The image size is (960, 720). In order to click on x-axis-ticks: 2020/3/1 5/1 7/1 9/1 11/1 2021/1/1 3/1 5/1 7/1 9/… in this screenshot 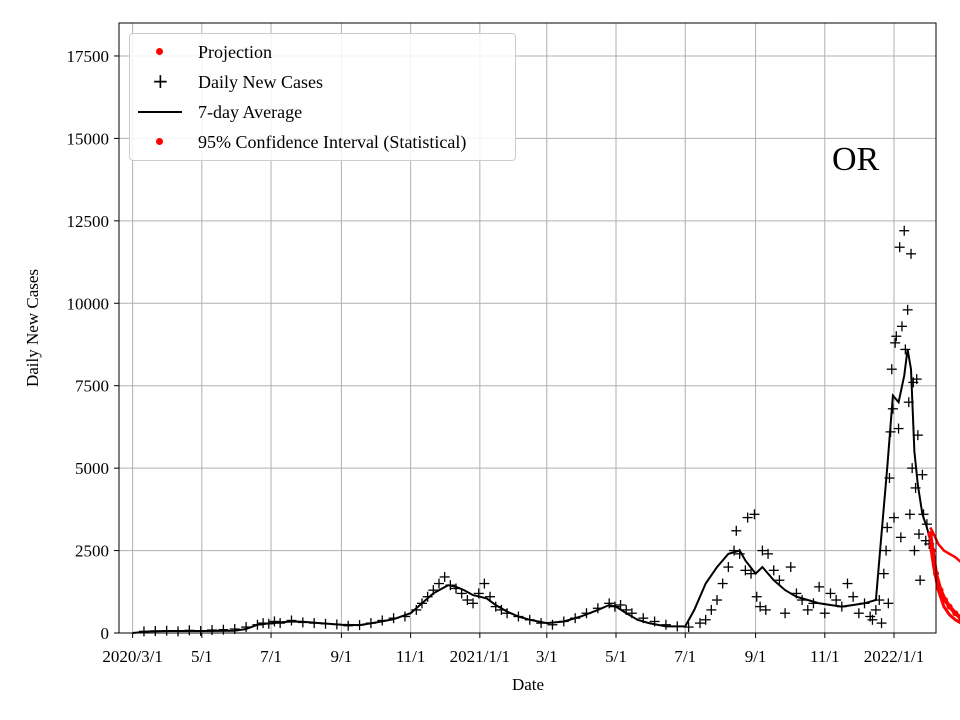, I will do `click(513, 649)`.